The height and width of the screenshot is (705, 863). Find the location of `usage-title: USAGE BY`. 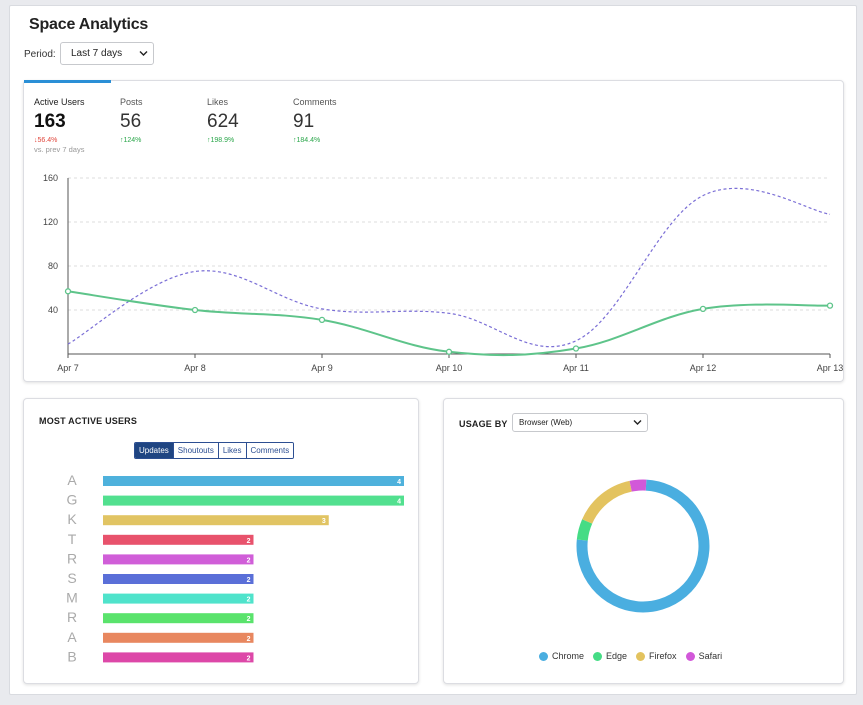

usage-title: USAGE BY is located at coordinates (483, 424).